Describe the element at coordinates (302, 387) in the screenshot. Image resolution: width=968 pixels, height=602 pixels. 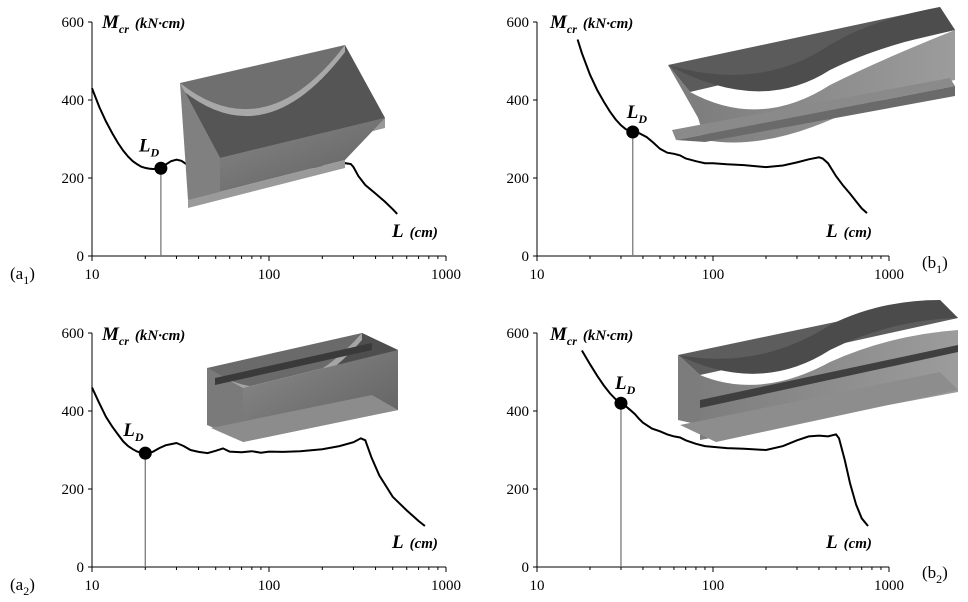
I see `buckling-mode-illustration-a2` at that location.